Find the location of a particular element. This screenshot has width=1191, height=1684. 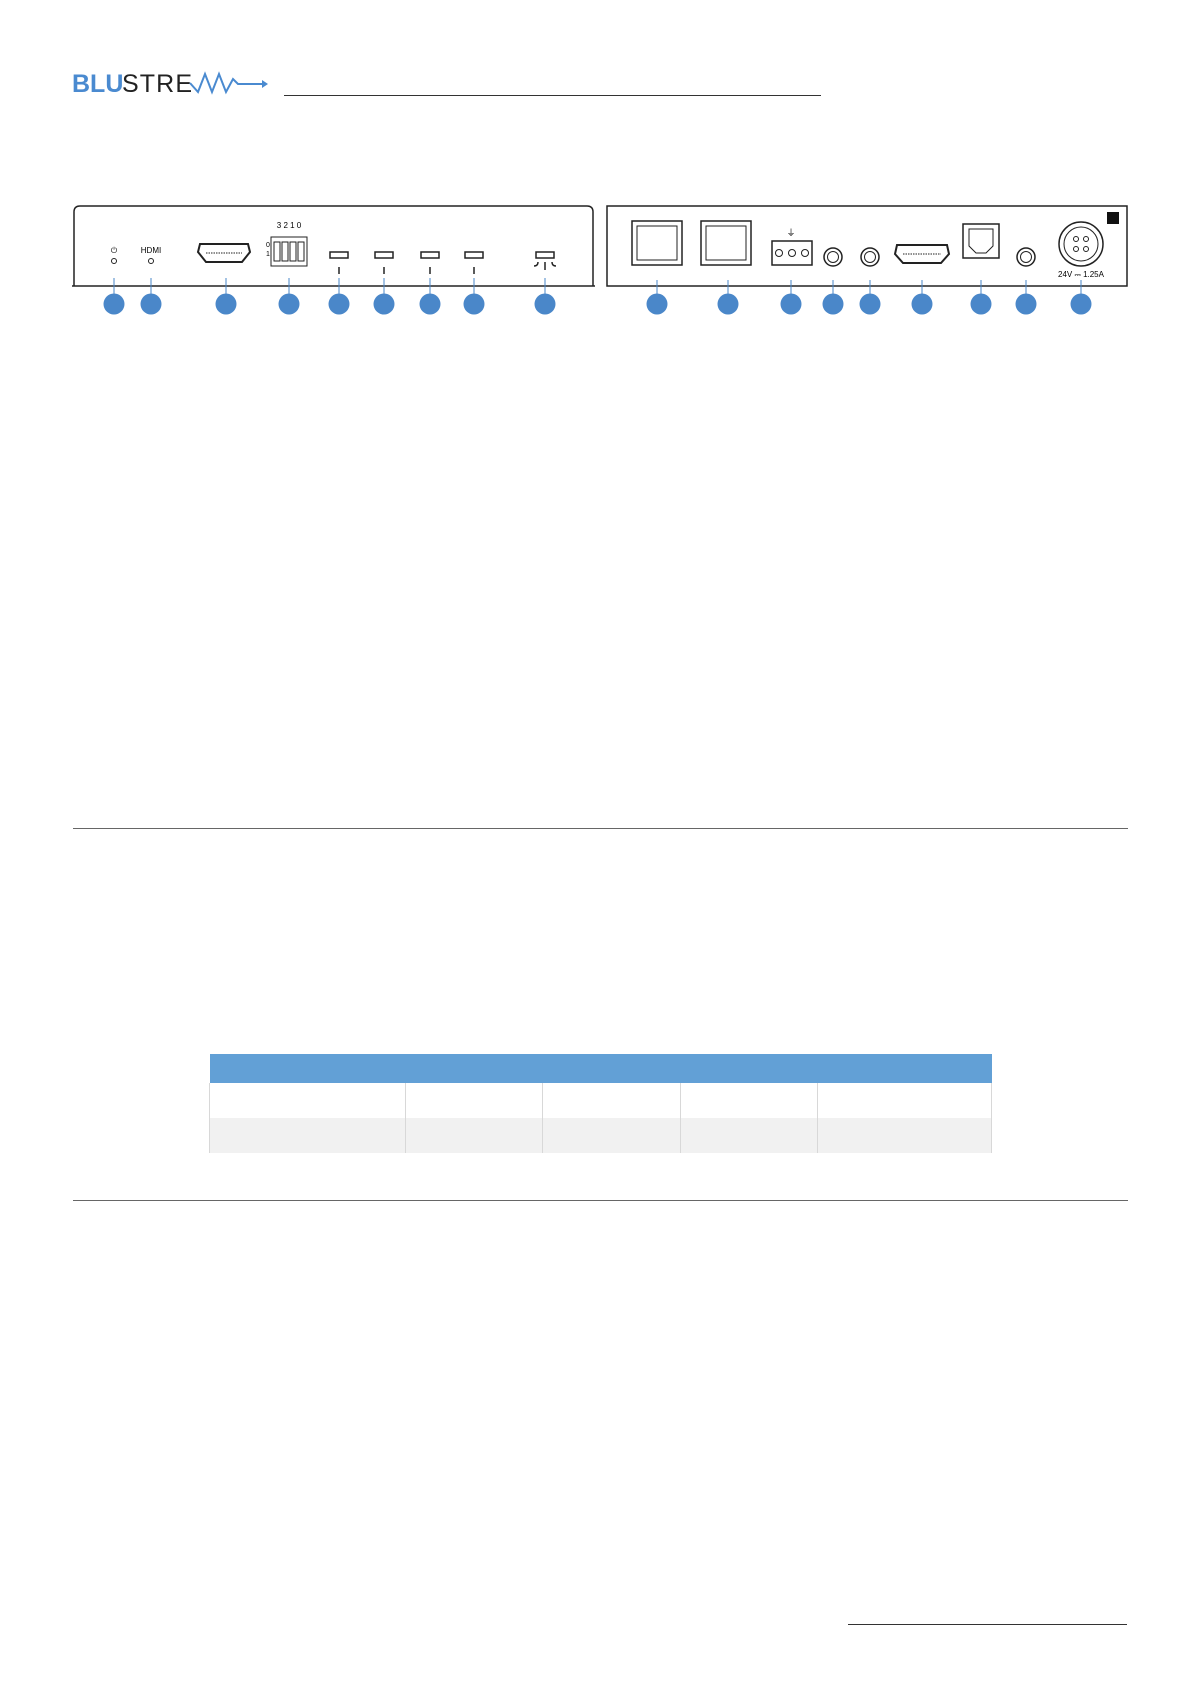

logo-wave is located at coordinates (225, 83).